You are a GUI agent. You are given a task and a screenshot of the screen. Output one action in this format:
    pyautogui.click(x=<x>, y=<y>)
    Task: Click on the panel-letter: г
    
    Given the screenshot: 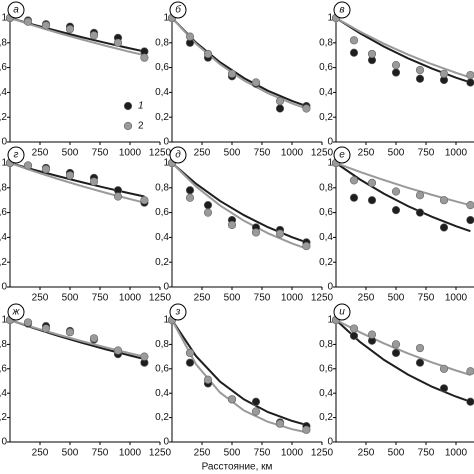 What is the action you would take?
    pyautogui.click(x=16, y=155)
    